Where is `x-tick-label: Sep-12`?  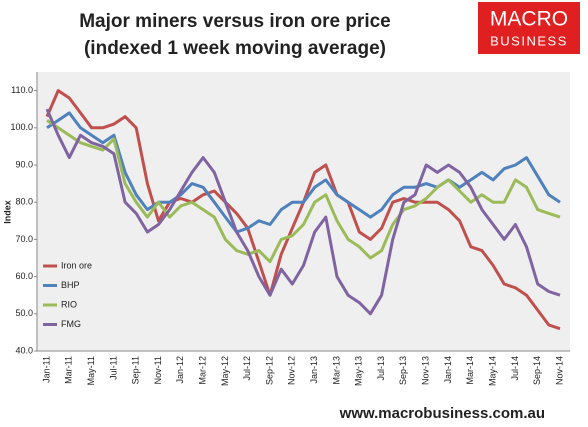
x-tick-label: Sep-12 is located at coordinates (269, 370).